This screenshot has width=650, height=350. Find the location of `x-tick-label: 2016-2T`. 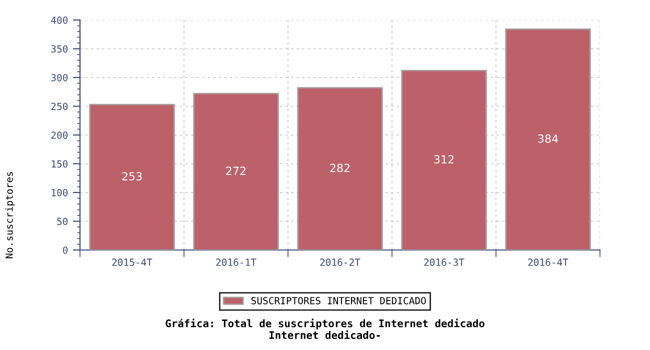

x-tick-label: 2016-2T is located at coordinates (340, 262).